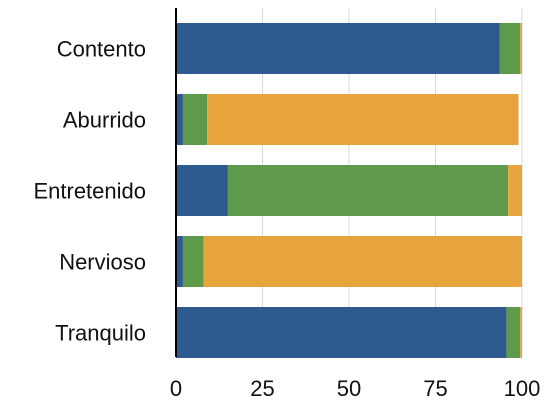 Image resolution: width=549 pixels, height=412 pixels. Describe the element at coordinates (435, 388) in the screenshot. I see `x-tick-label-75: 75` at that location.